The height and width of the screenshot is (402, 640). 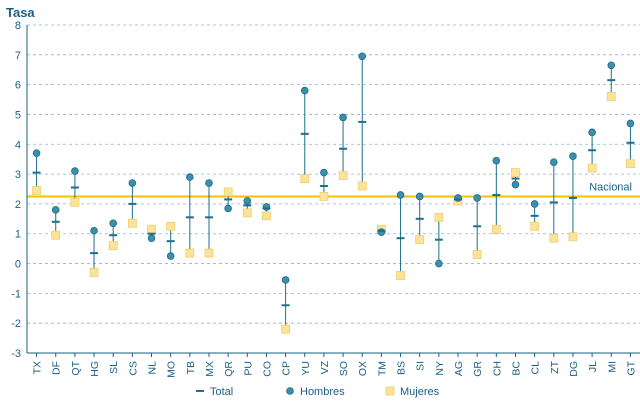 What do you see at coordinates (631, 367) in the screenshot?
I see `x-tick-label: GT` at bounding box center [631, 367].